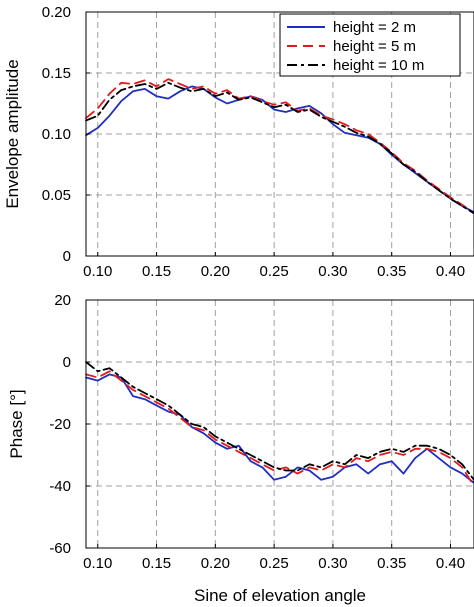 The height and width of the screenshot is (607, 474). I want to click on y-tick-label: -40, so click(60, 486).